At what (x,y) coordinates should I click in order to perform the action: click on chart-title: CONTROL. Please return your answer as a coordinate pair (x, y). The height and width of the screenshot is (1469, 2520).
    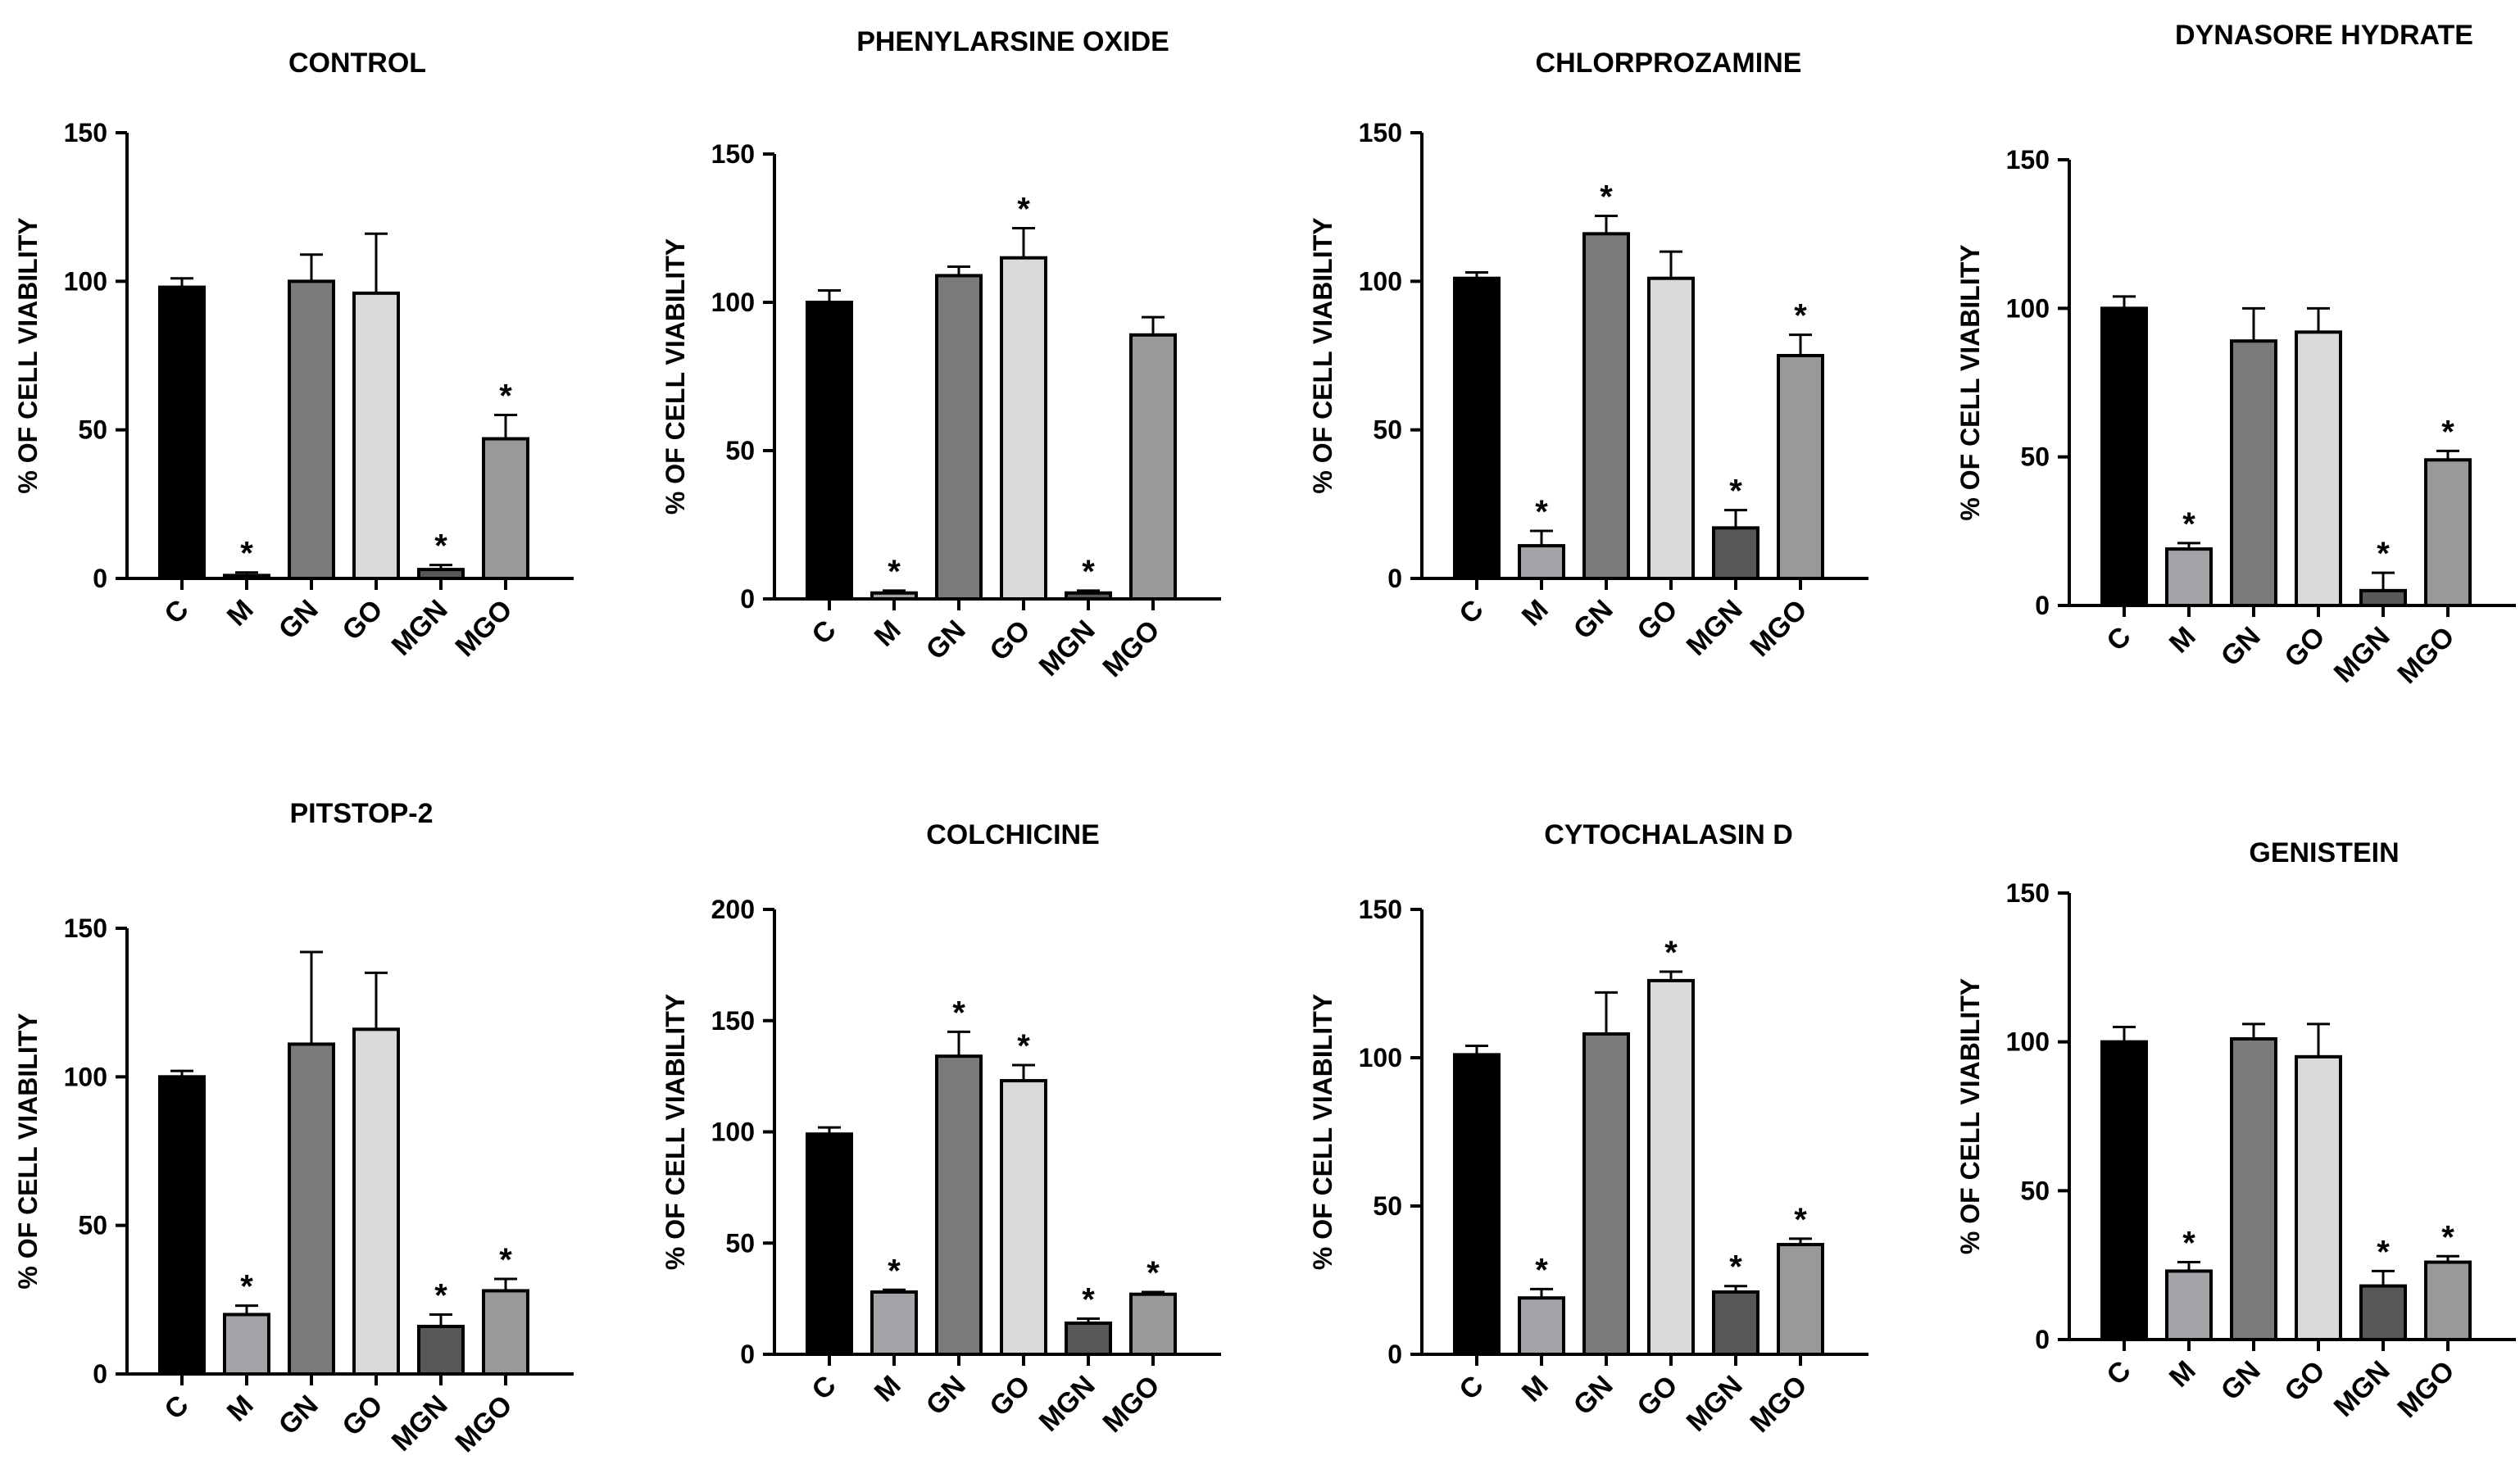
    Looking at the image, I should click on (357, 64).